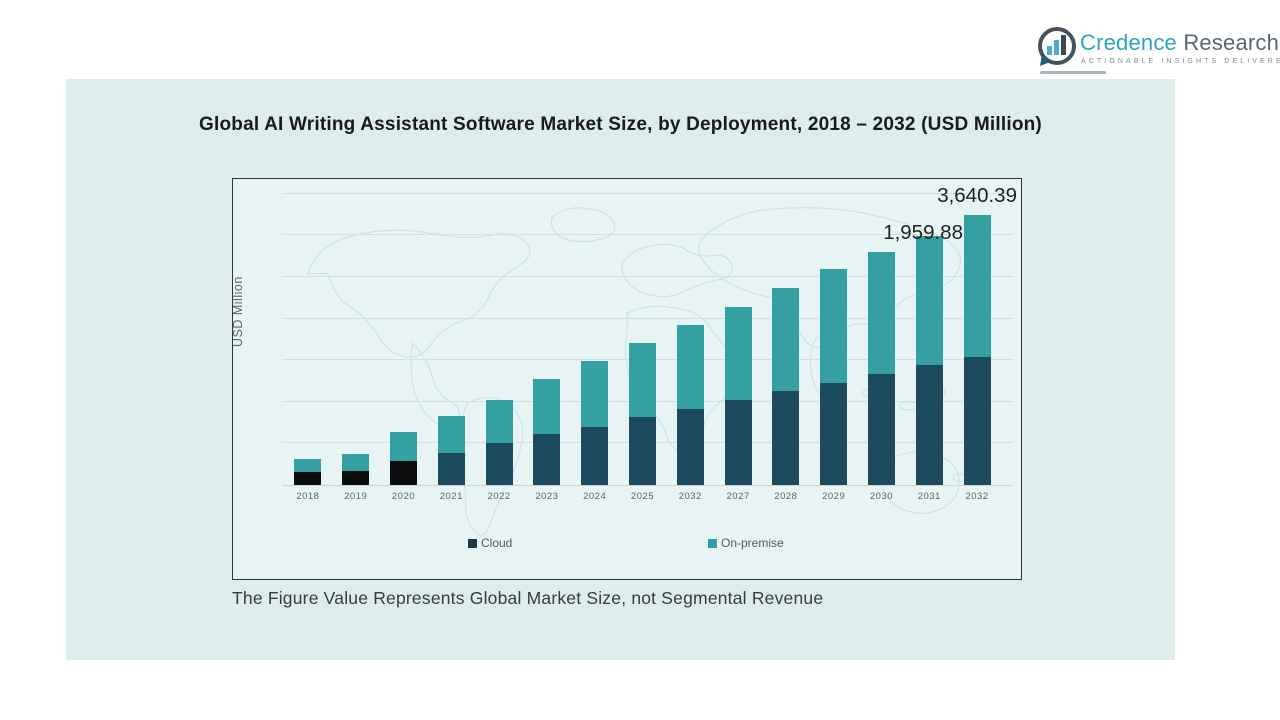 This screenshot has width=1280, height=720. What do you see at coordinates (712, 543) in the screenshot?
I see `legend-swatch-on-premise` at bounding box center [712, 543].